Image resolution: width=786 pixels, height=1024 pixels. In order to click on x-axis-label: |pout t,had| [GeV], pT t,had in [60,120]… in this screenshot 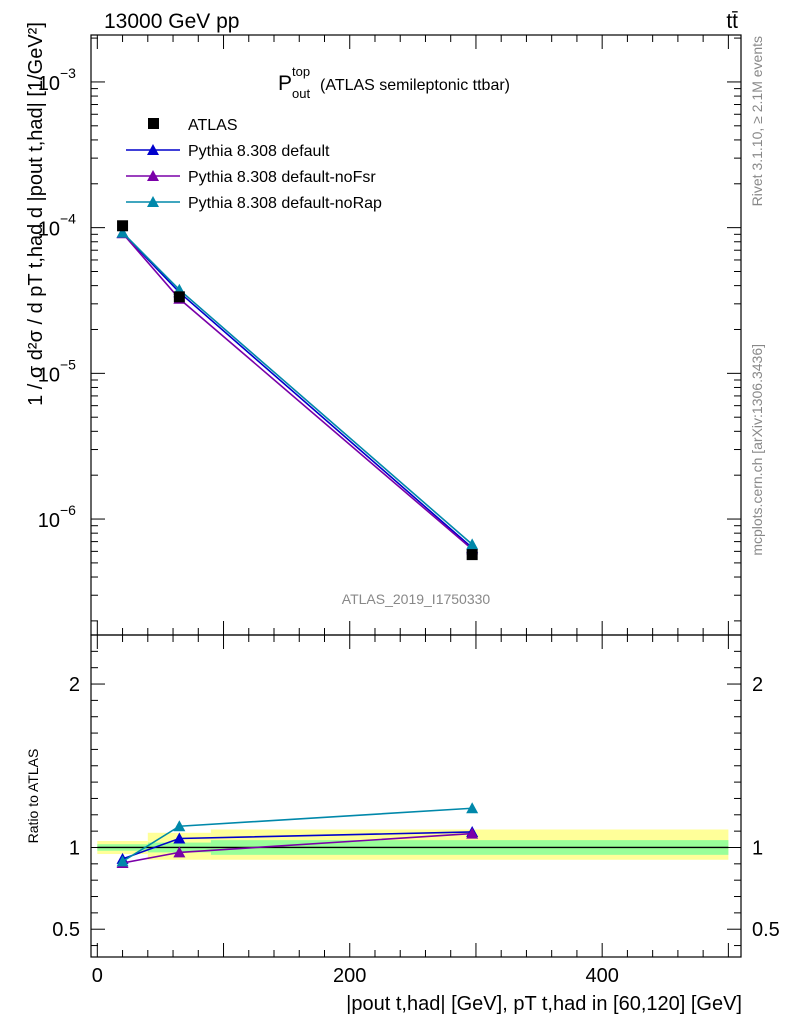, I will do `click(544, 1004)`.